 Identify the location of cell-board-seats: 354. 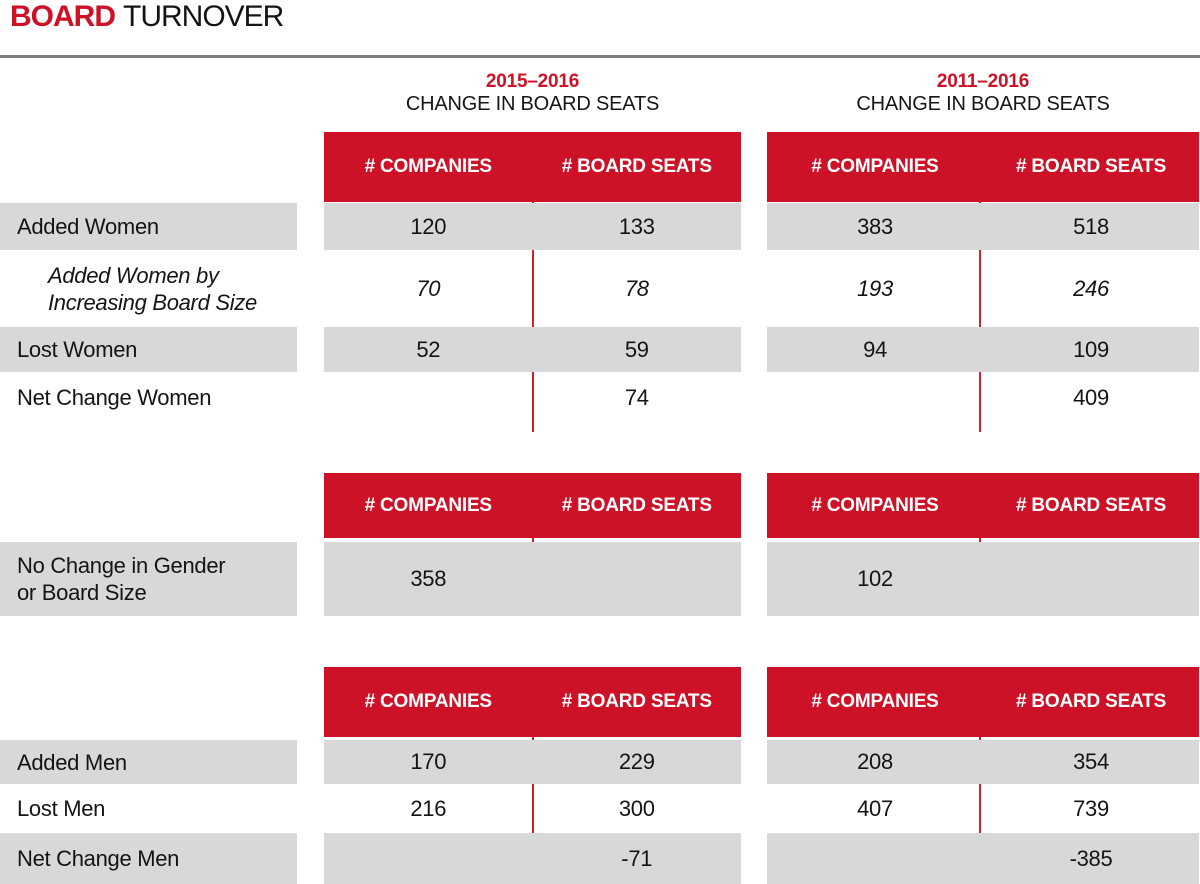
(1091, 761).